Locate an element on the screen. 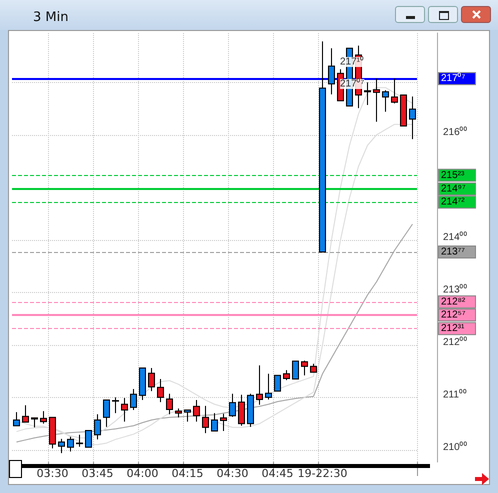 This screenshot has height=493, width=498. annotation: 217¹⁰ is located at coordinates (352, 62).